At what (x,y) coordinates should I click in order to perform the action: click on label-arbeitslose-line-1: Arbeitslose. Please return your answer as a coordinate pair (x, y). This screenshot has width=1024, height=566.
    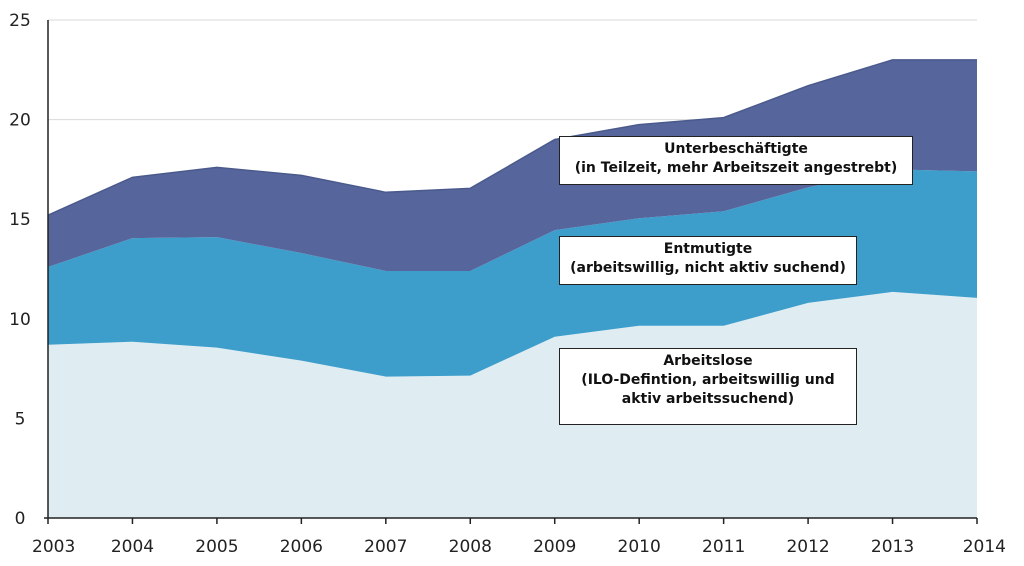
    Looking at the image, I should click on (708, 361).